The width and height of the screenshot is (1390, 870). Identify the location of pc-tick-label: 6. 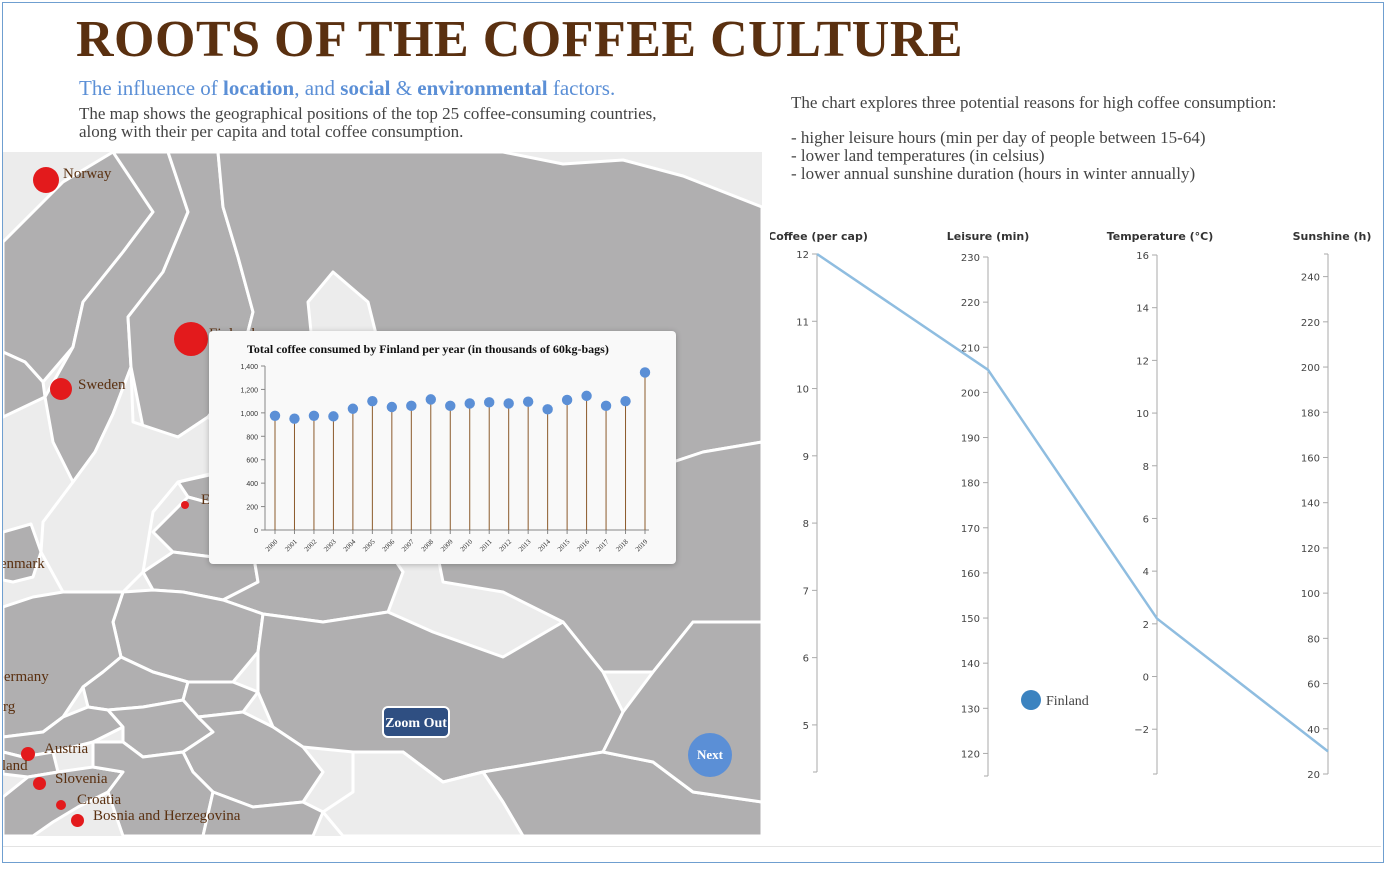
(806, 659).